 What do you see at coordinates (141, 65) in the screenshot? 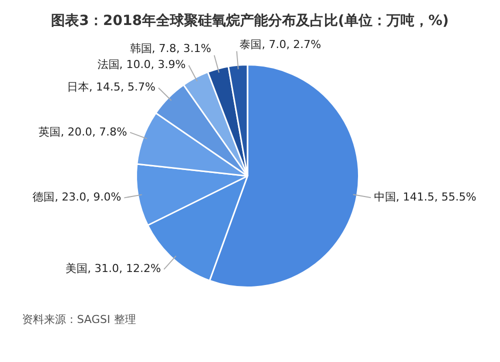
I see `slice-label: 法国, 10.0, 3.9%` at bounding box center [141, 65].